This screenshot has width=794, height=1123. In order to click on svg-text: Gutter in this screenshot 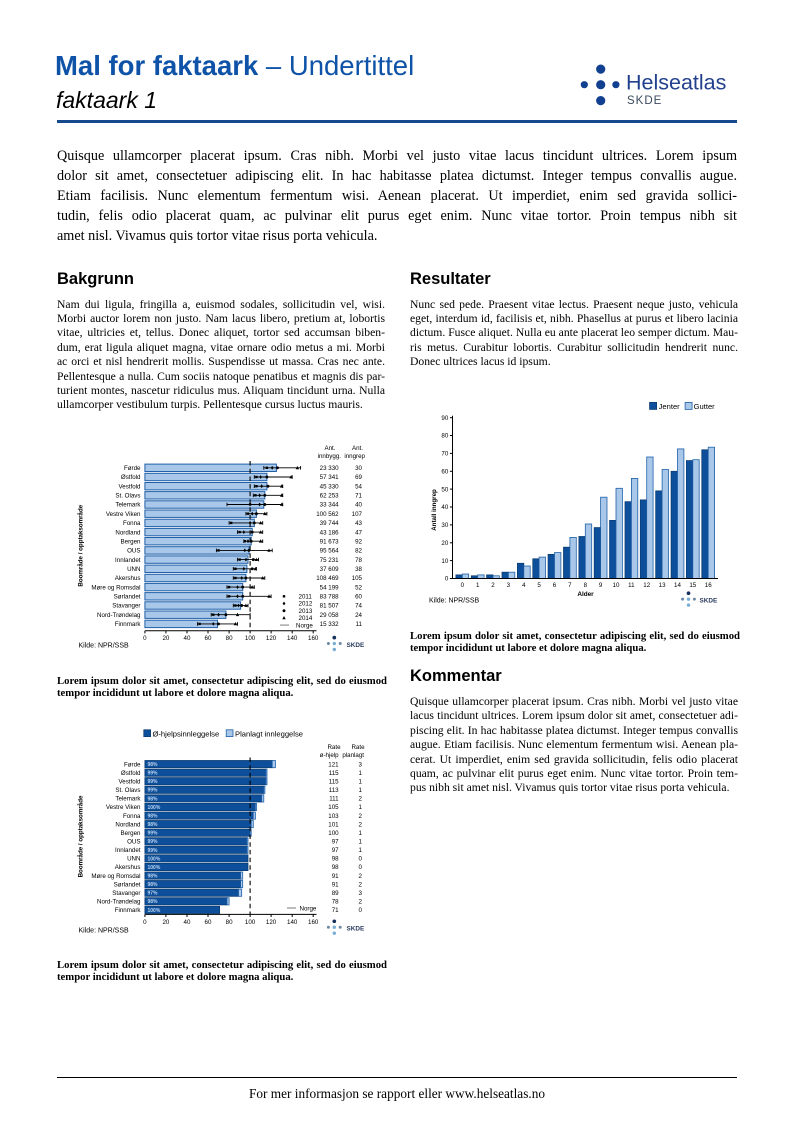, I will do `click(705, 406)`.